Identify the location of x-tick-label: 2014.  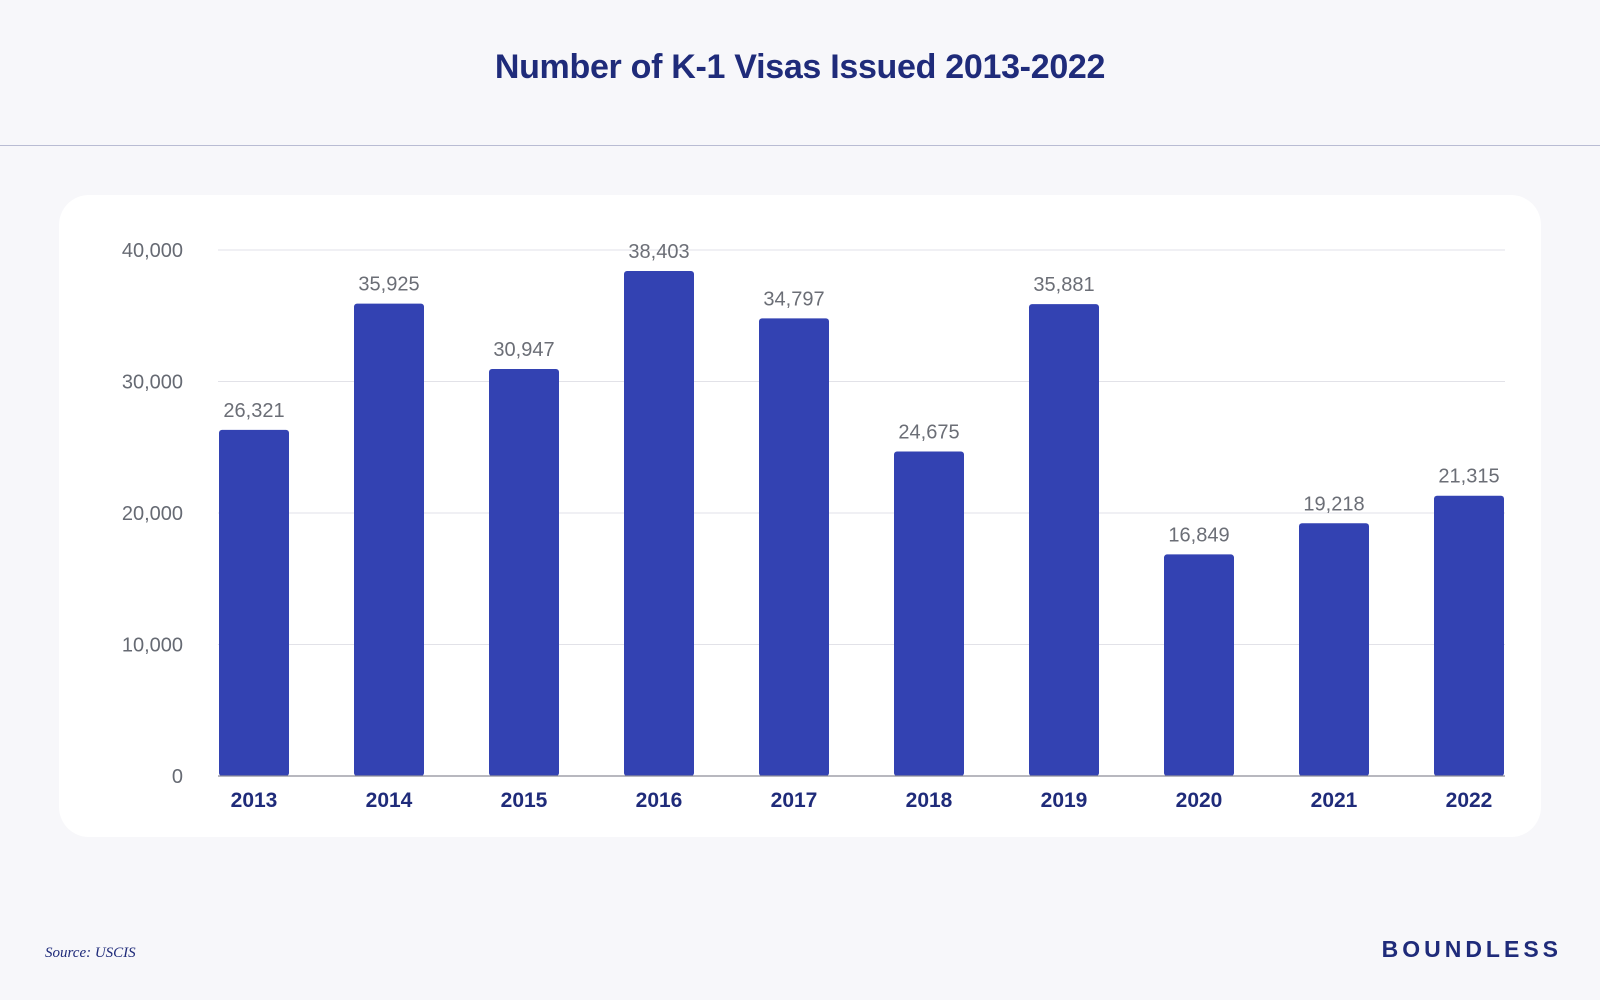
(389, 800).